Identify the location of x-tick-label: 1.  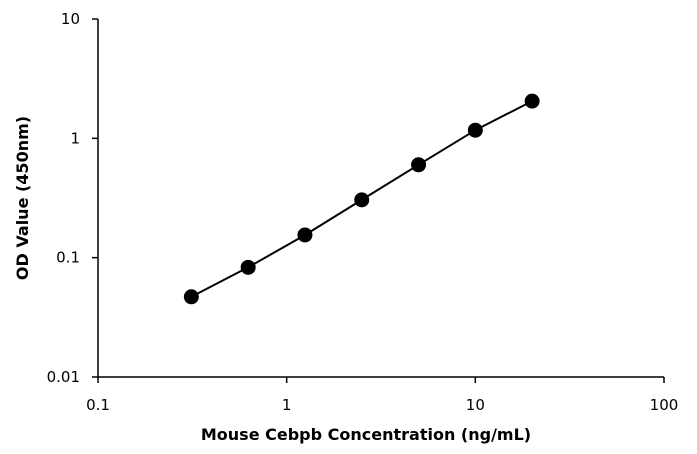
(287, 405).